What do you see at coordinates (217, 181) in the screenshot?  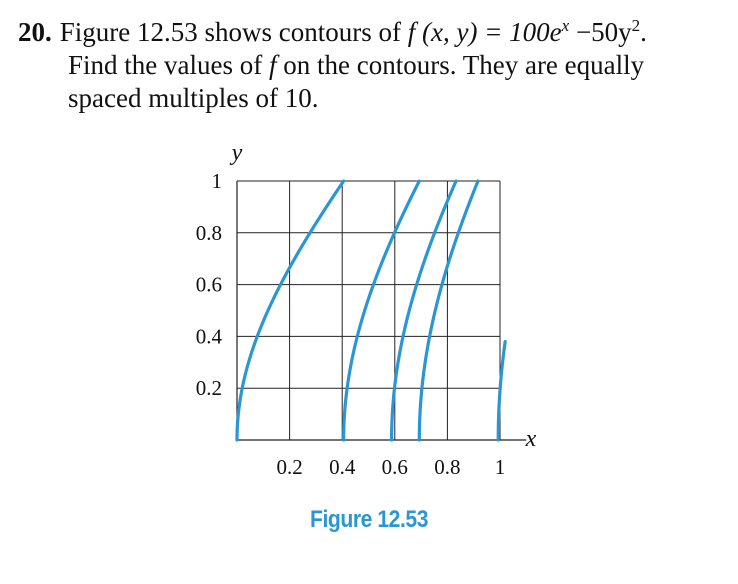 I see `y-tick-label-4: 1` at bounding box center [217, 181].